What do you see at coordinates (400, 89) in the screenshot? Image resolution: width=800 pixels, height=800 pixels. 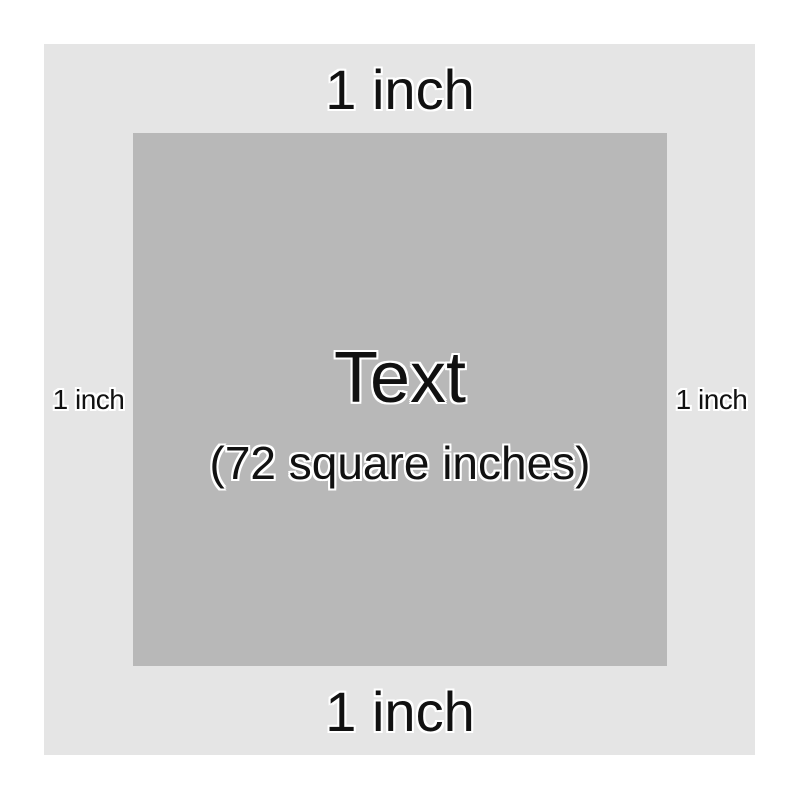 I see `top-margin-label: 1 inch` at bounding box center [400, 89].